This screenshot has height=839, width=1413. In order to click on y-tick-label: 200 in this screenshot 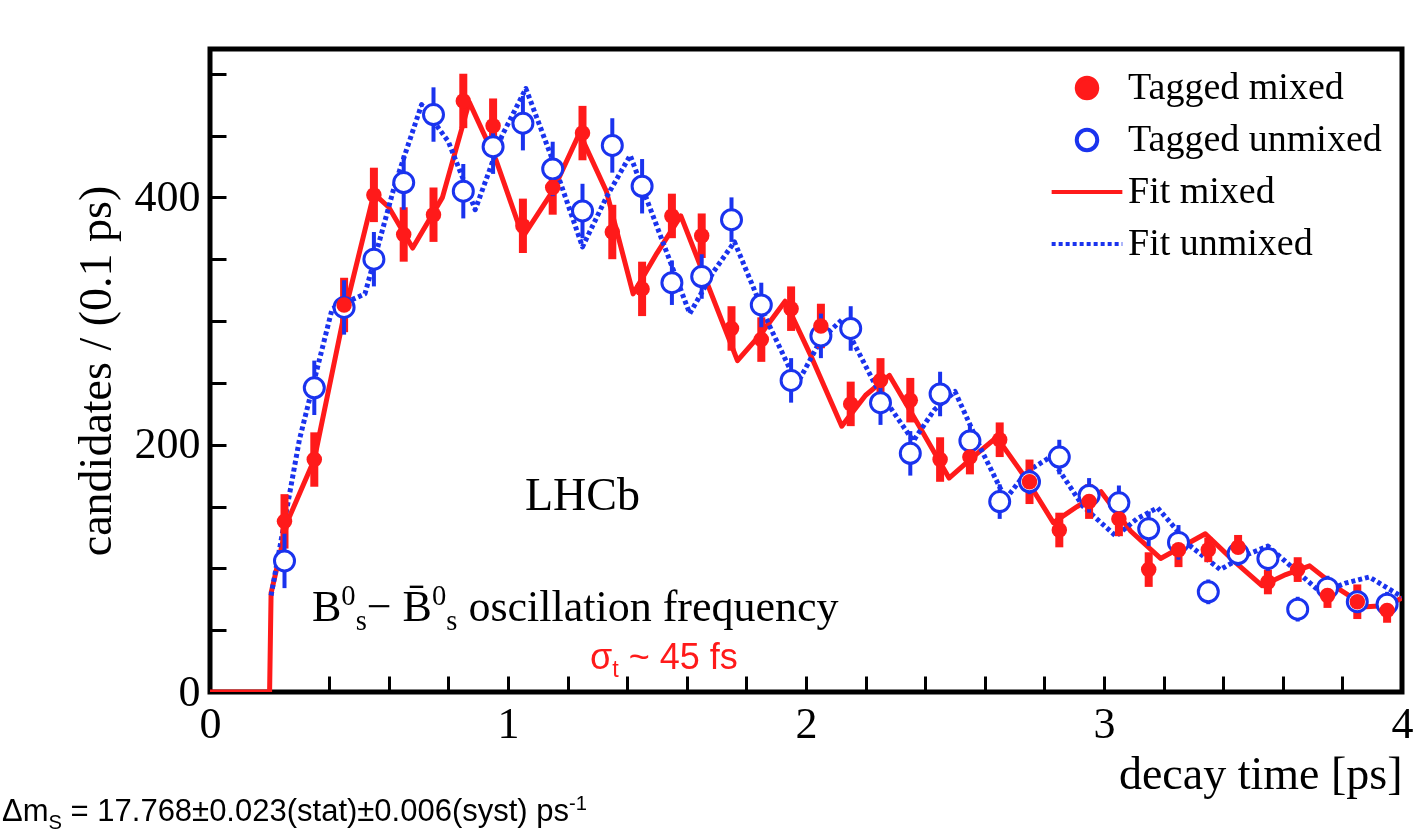, I will do `click(167, 444)`.